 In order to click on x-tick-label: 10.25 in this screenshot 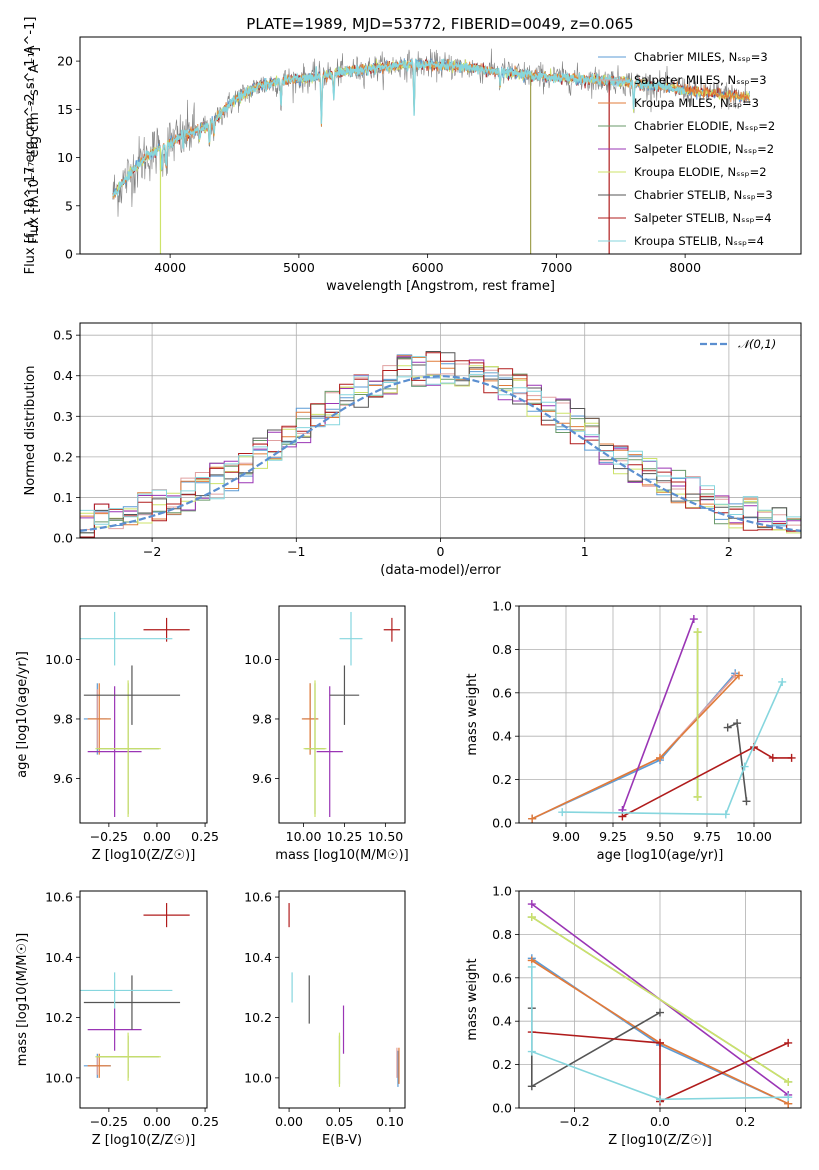, I will do `click(345, 836)`.